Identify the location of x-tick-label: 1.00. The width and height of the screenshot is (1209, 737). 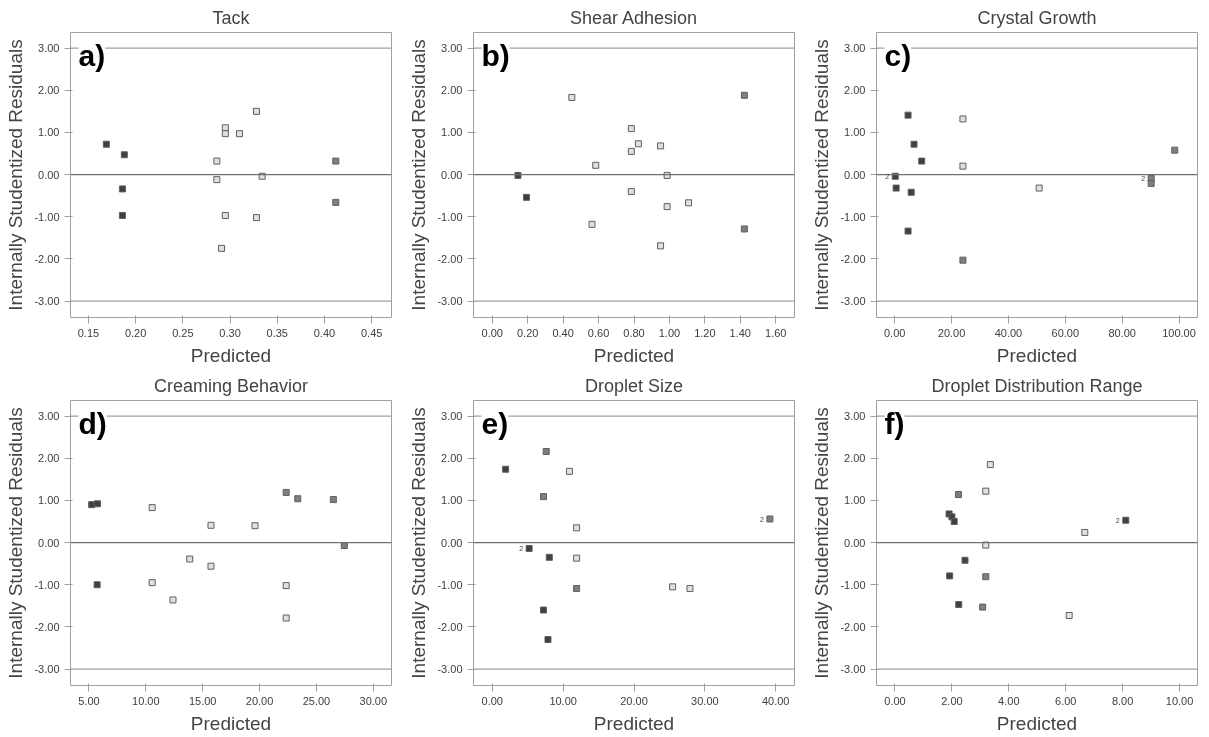
(669, 332).